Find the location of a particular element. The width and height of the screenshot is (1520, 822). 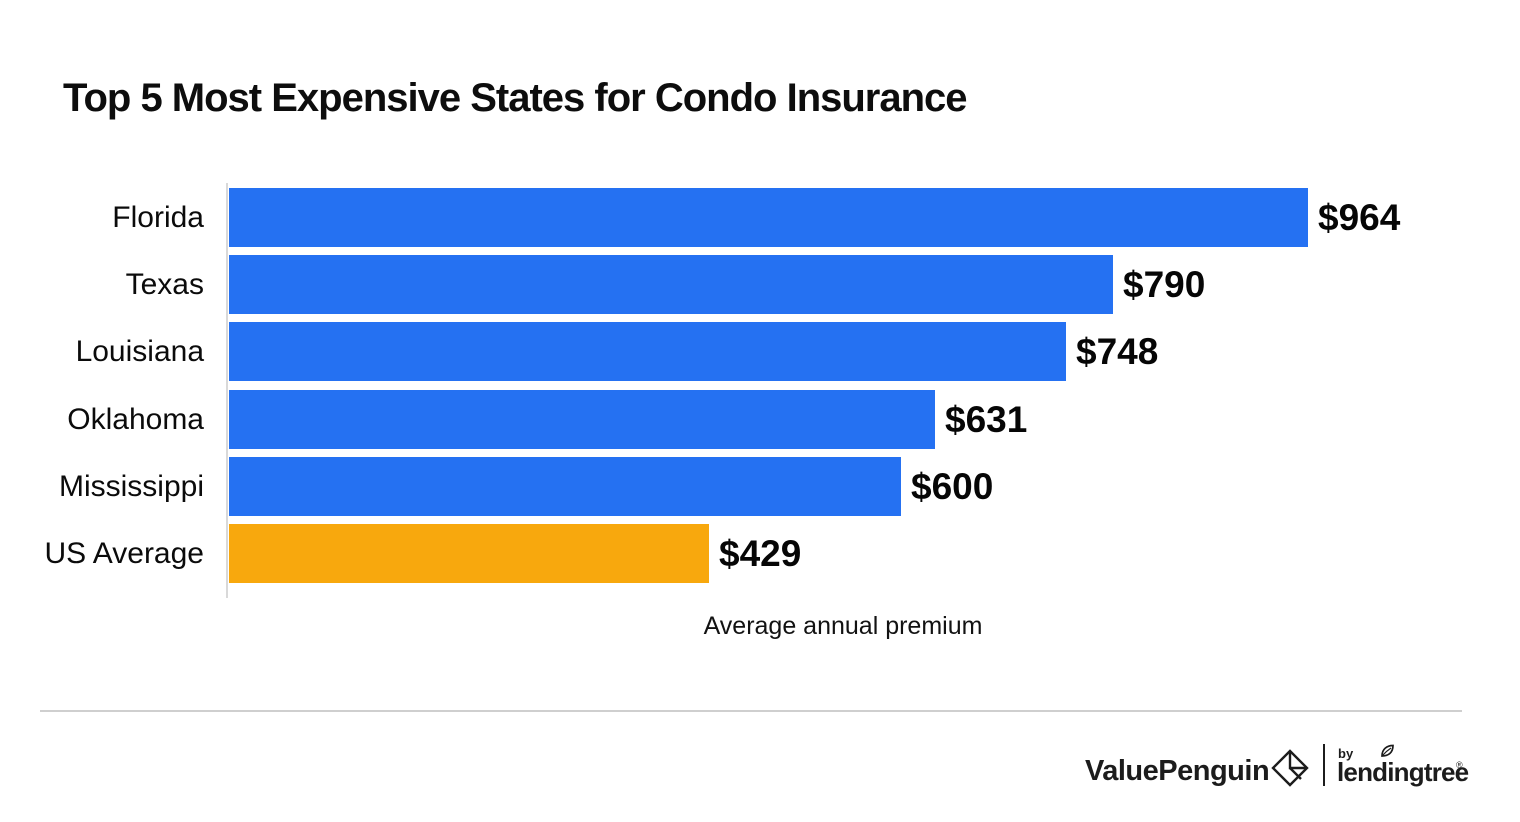

category-label: Florida is located at coordinates (158, 217).